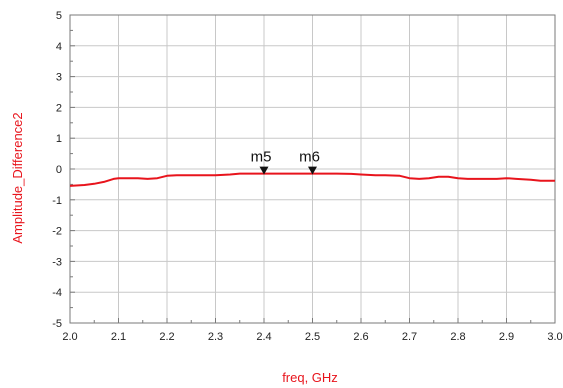 The image size is (563, 388). What do you see at coordinates (57, 262) in the screenshot?
I see `y-tick-label: -3` at bounding box center [57, 262].